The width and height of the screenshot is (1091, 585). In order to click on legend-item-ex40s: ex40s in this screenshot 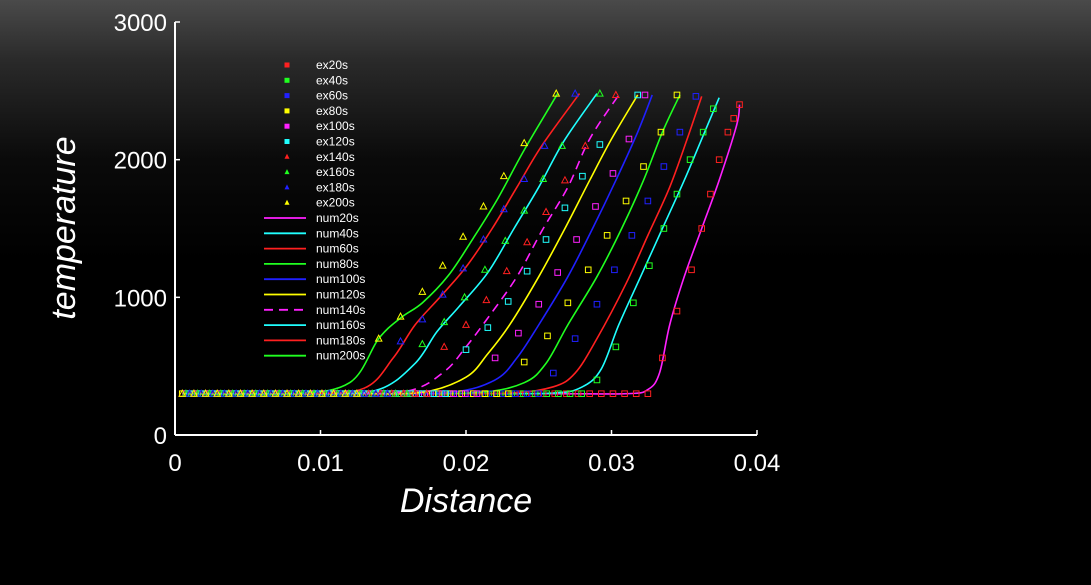, I will do `click(316, 80)`.